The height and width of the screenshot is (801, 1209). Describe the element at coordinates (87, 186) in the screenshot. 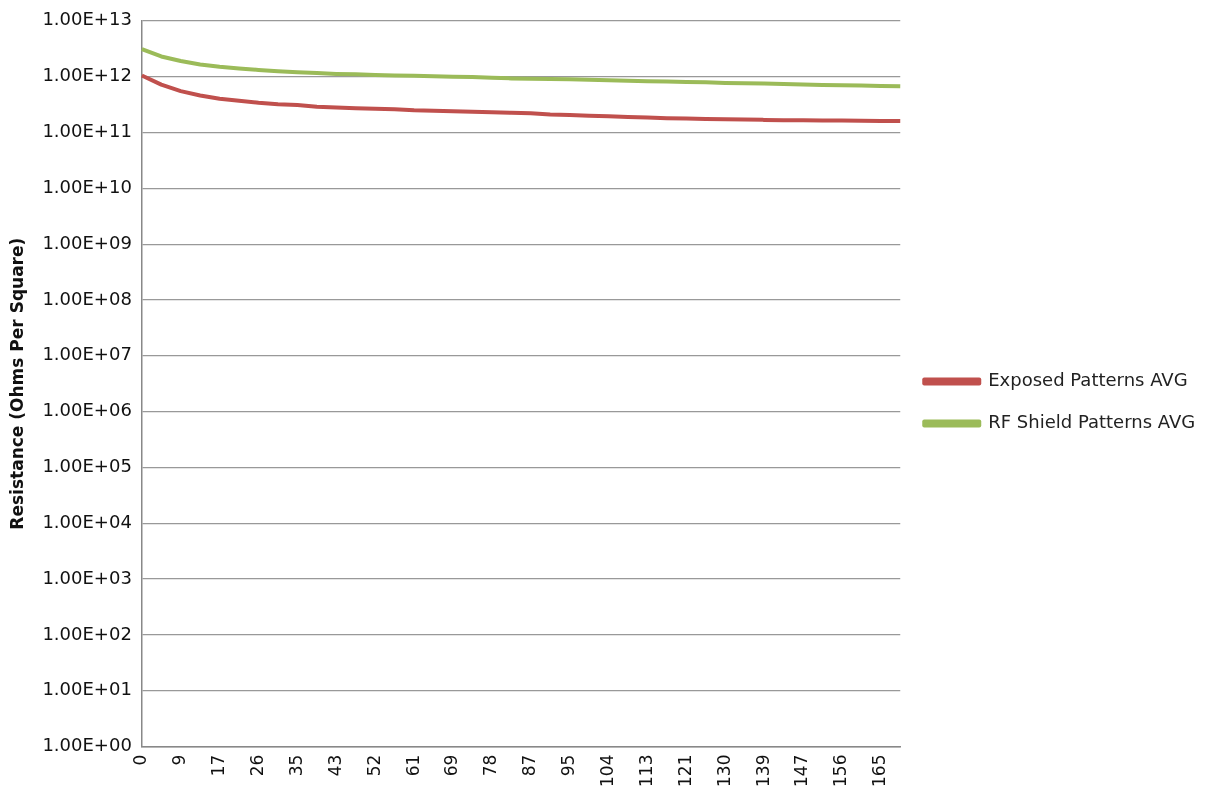

I see `y-tick-label: 1.00E+10` at that location.